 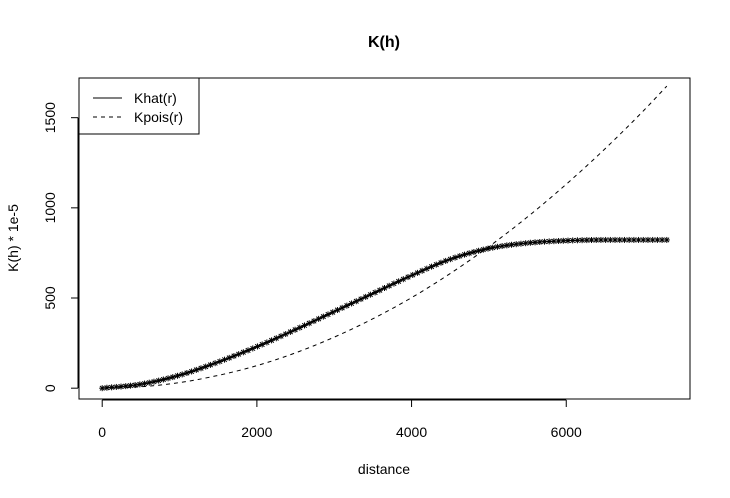 I want to click on x-tick-label: 2000, so click(x=256, y=432).